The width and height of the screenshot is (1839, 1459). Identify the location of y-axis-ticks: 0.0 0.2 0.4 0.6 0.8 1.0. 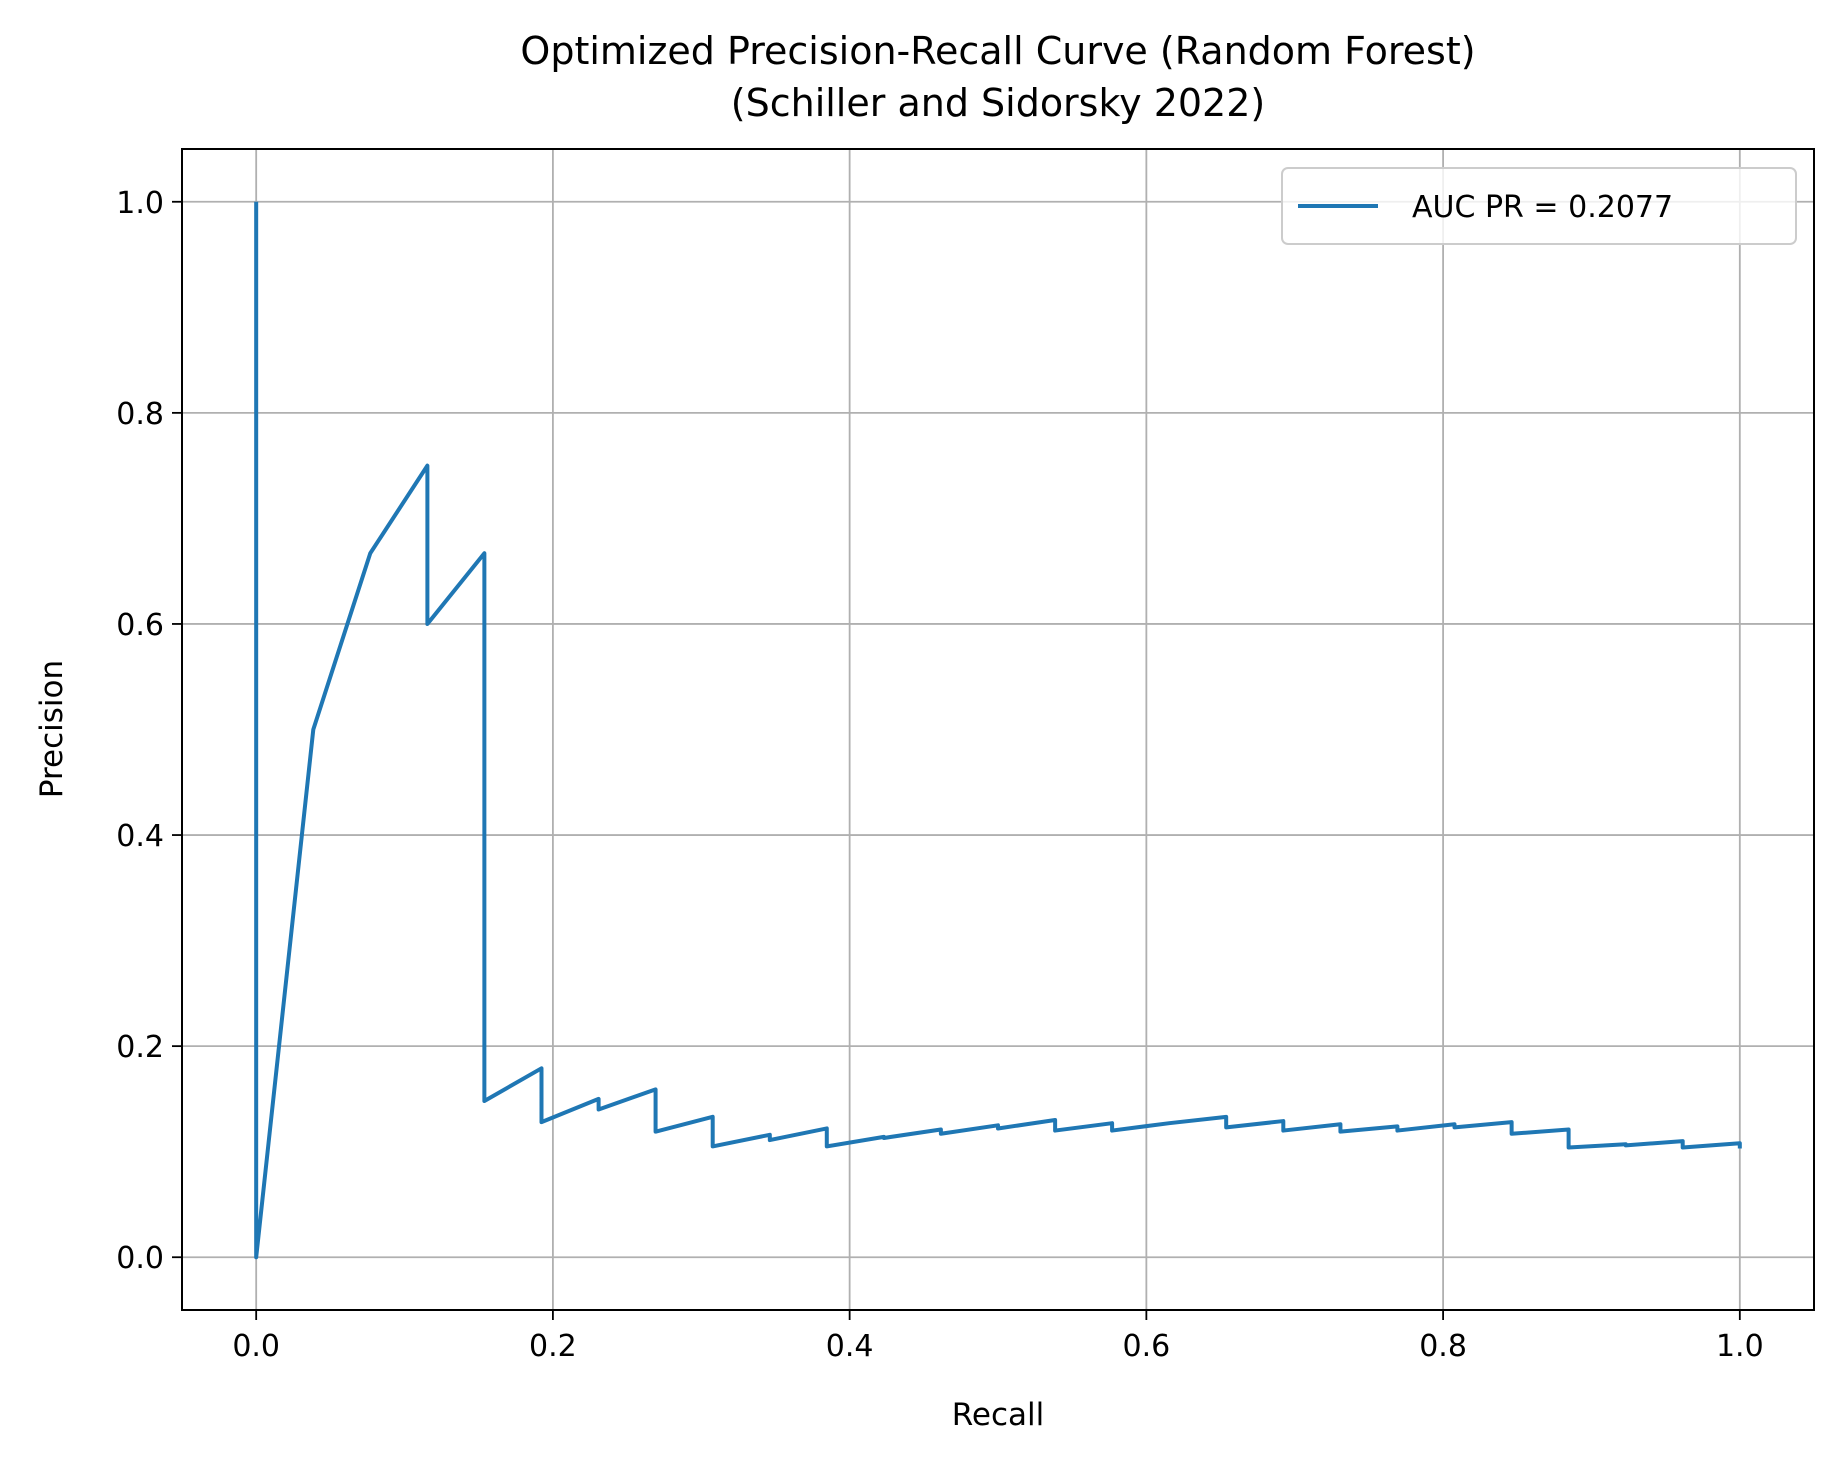
(149, 731).